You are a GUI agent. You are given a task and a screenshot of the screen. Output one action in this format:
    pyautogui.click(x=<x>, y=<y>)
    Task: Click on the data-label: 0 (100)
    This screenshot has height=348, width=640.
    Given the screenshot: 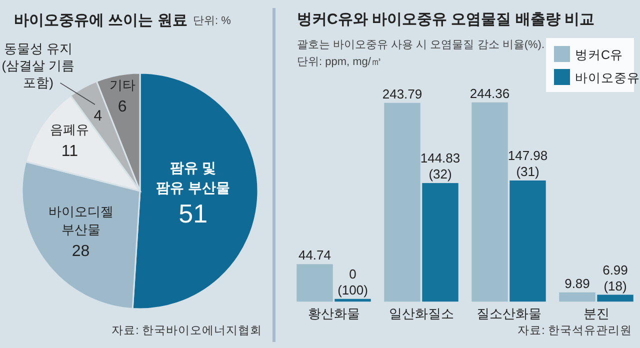 What is the action you would take?
    pyautogui.click(x=353, y=282)
    